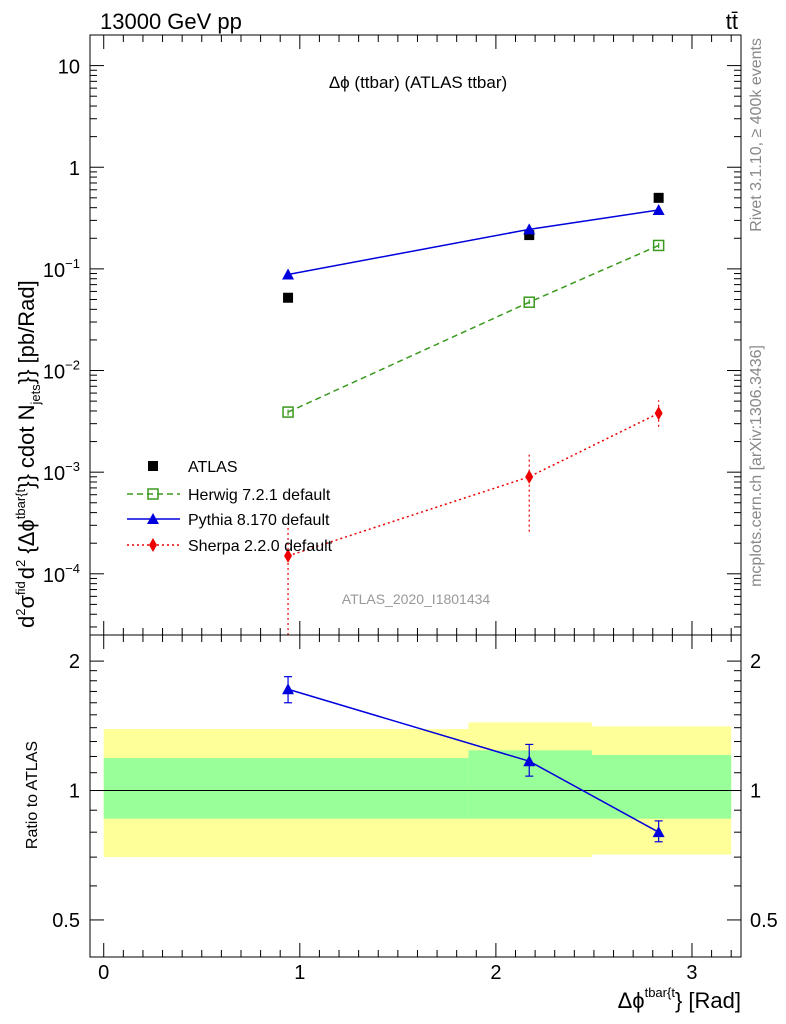 Image resolution: width=786 pixels, height=1024 pixels. What do you see at coordinates (171, 21) in the screenshot?
I see `energy-label: 13000 GeV pp` at bounding box center [171, 21].